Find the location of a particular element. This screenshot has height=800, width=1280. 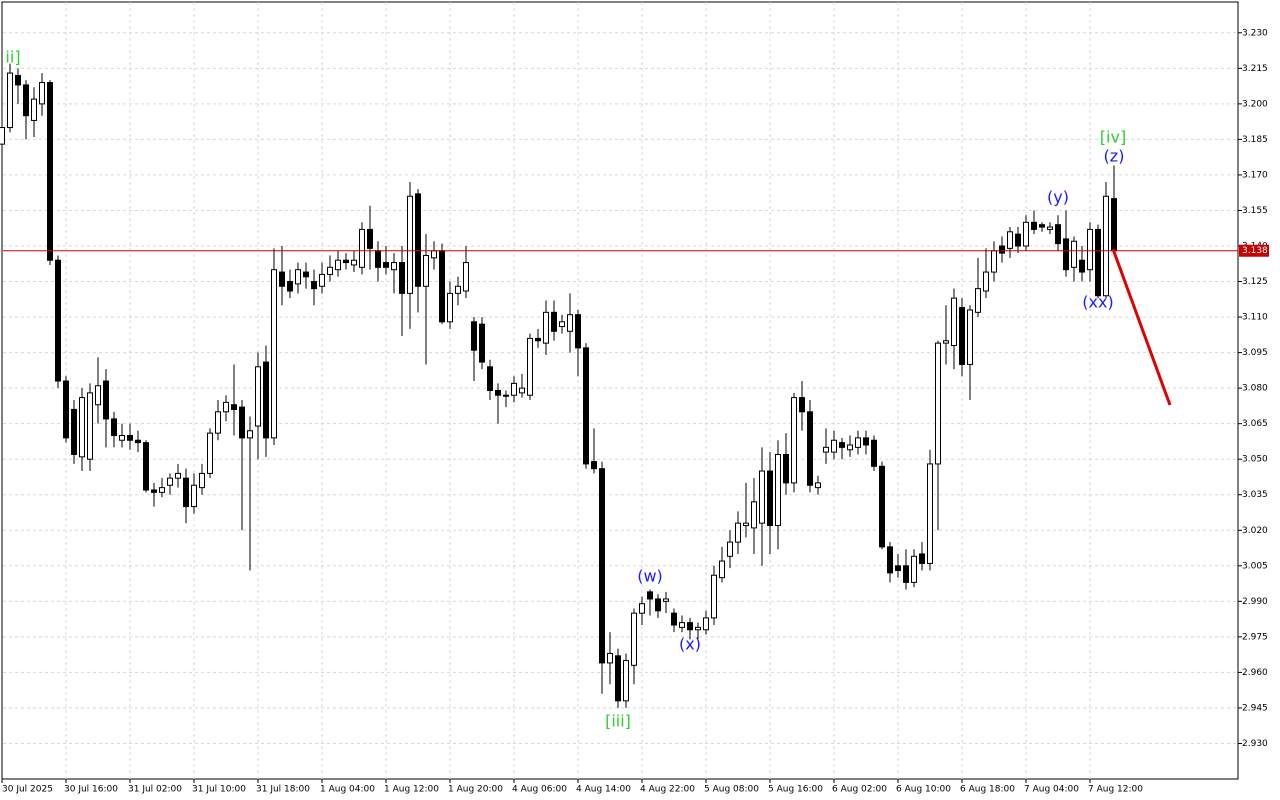

x-tick-label: 1 Aug 04:00 is located at coordinates (347, 790).